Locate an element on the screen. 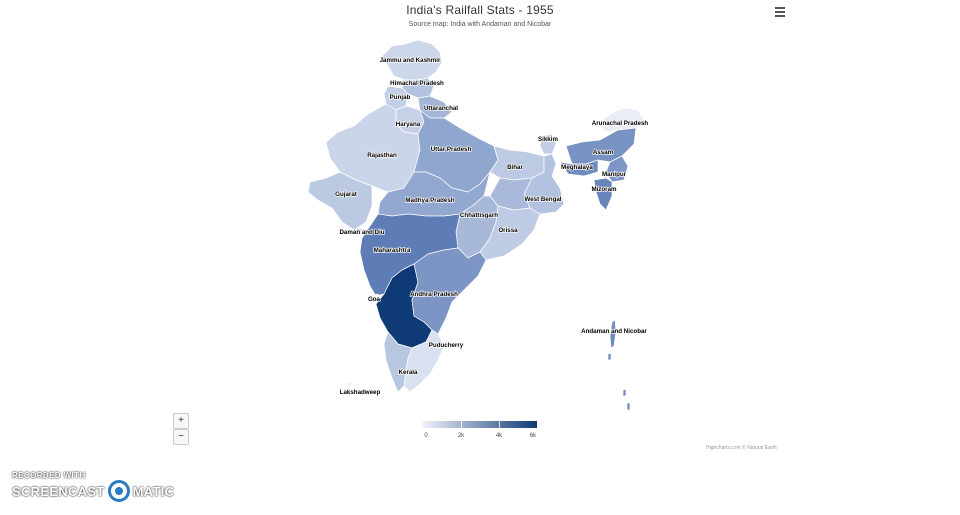  label-himachal-pradesh: Himachal Pradesh is located at coordinates (417, 83).